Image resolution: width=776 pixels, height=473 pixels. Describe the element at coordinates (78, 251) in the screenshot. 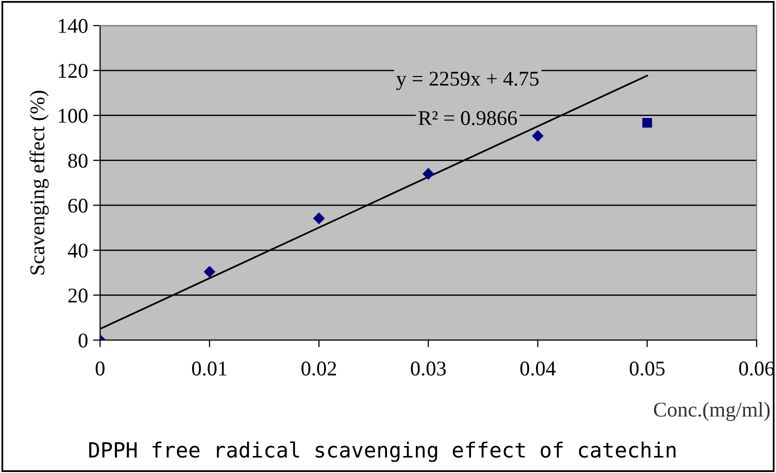

I see `y-tick-label: 40` at that location.